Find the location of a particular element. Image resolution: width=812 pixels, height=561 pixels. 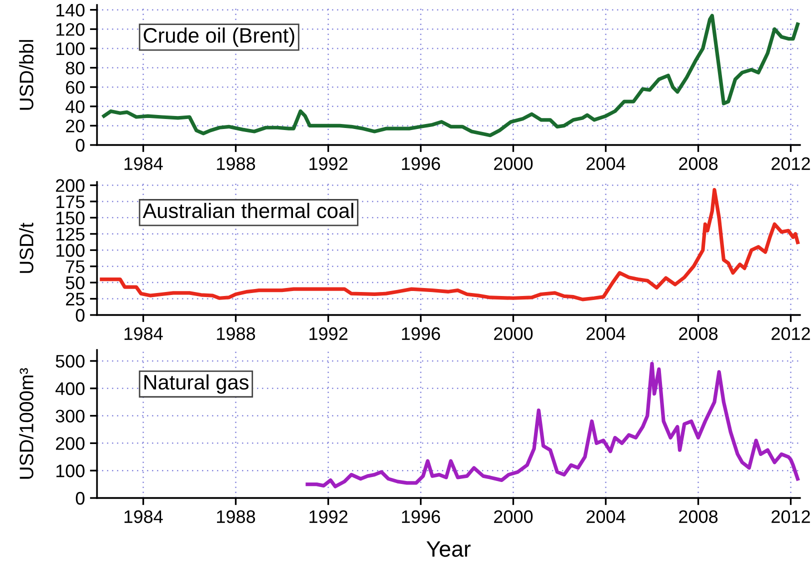

y-tick-label: 75 is located at coordinates (75, 267).